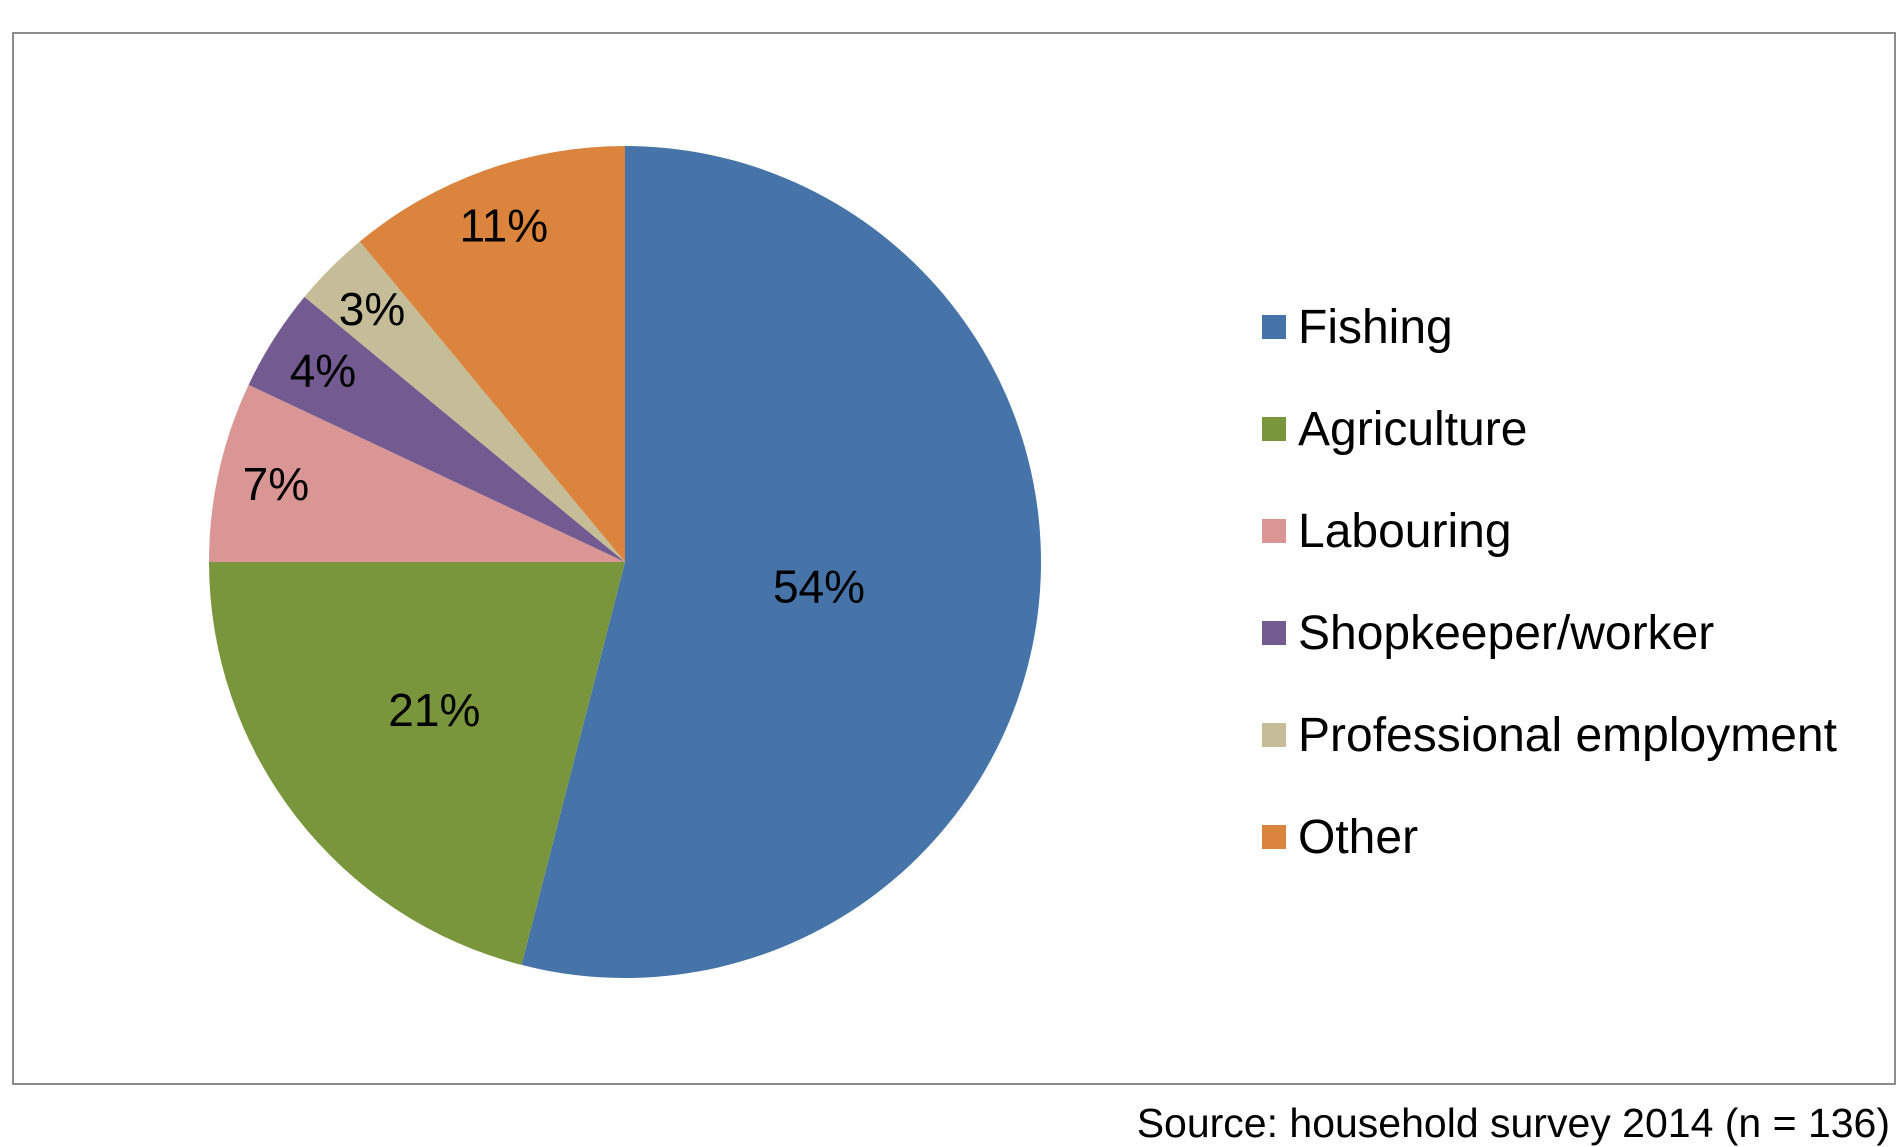 The height and width of the screenshot is (1147, 1902). What do you see at coordinates (1375, 327) in the screenshot?
I see `legend-label-fishing: Fishing` at bounding box center [1375, 327].